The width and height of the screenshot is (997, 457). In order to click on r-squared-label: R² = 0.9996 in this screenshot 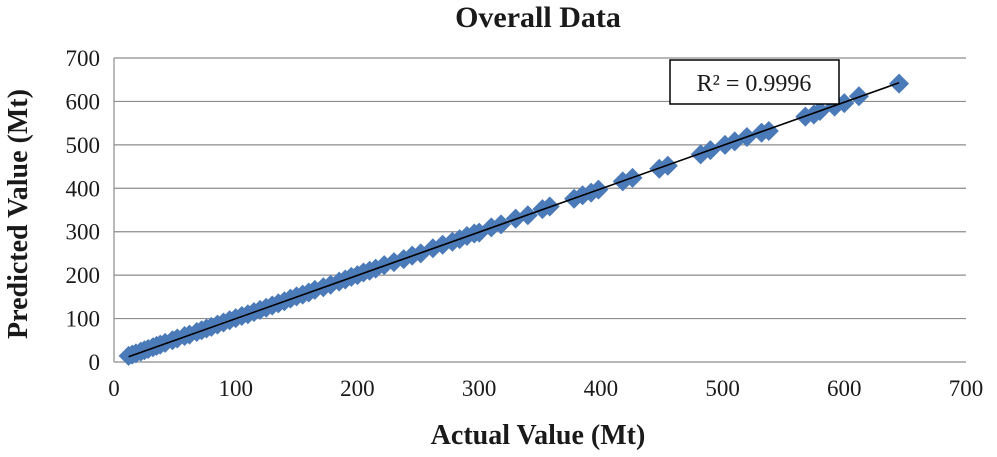, I will do `click(754, 84)`.